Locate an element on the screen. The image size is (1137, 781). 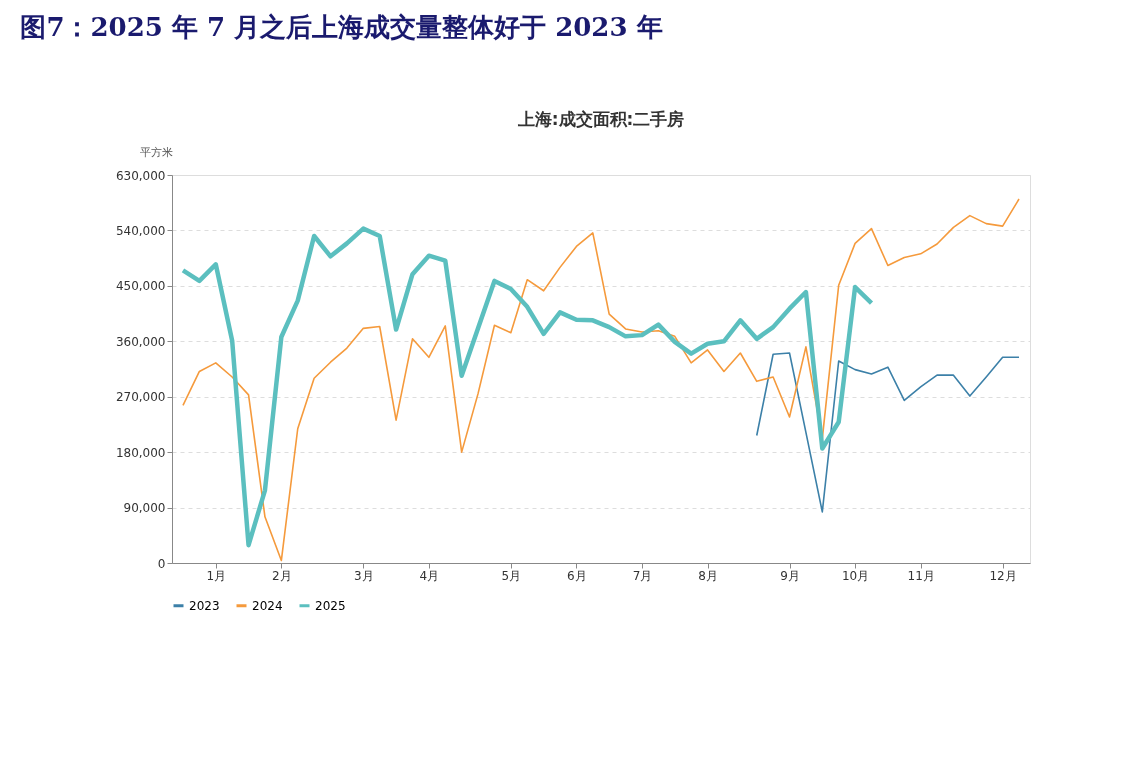
y-tick-label: 0 is located at coordinates (161, 563).